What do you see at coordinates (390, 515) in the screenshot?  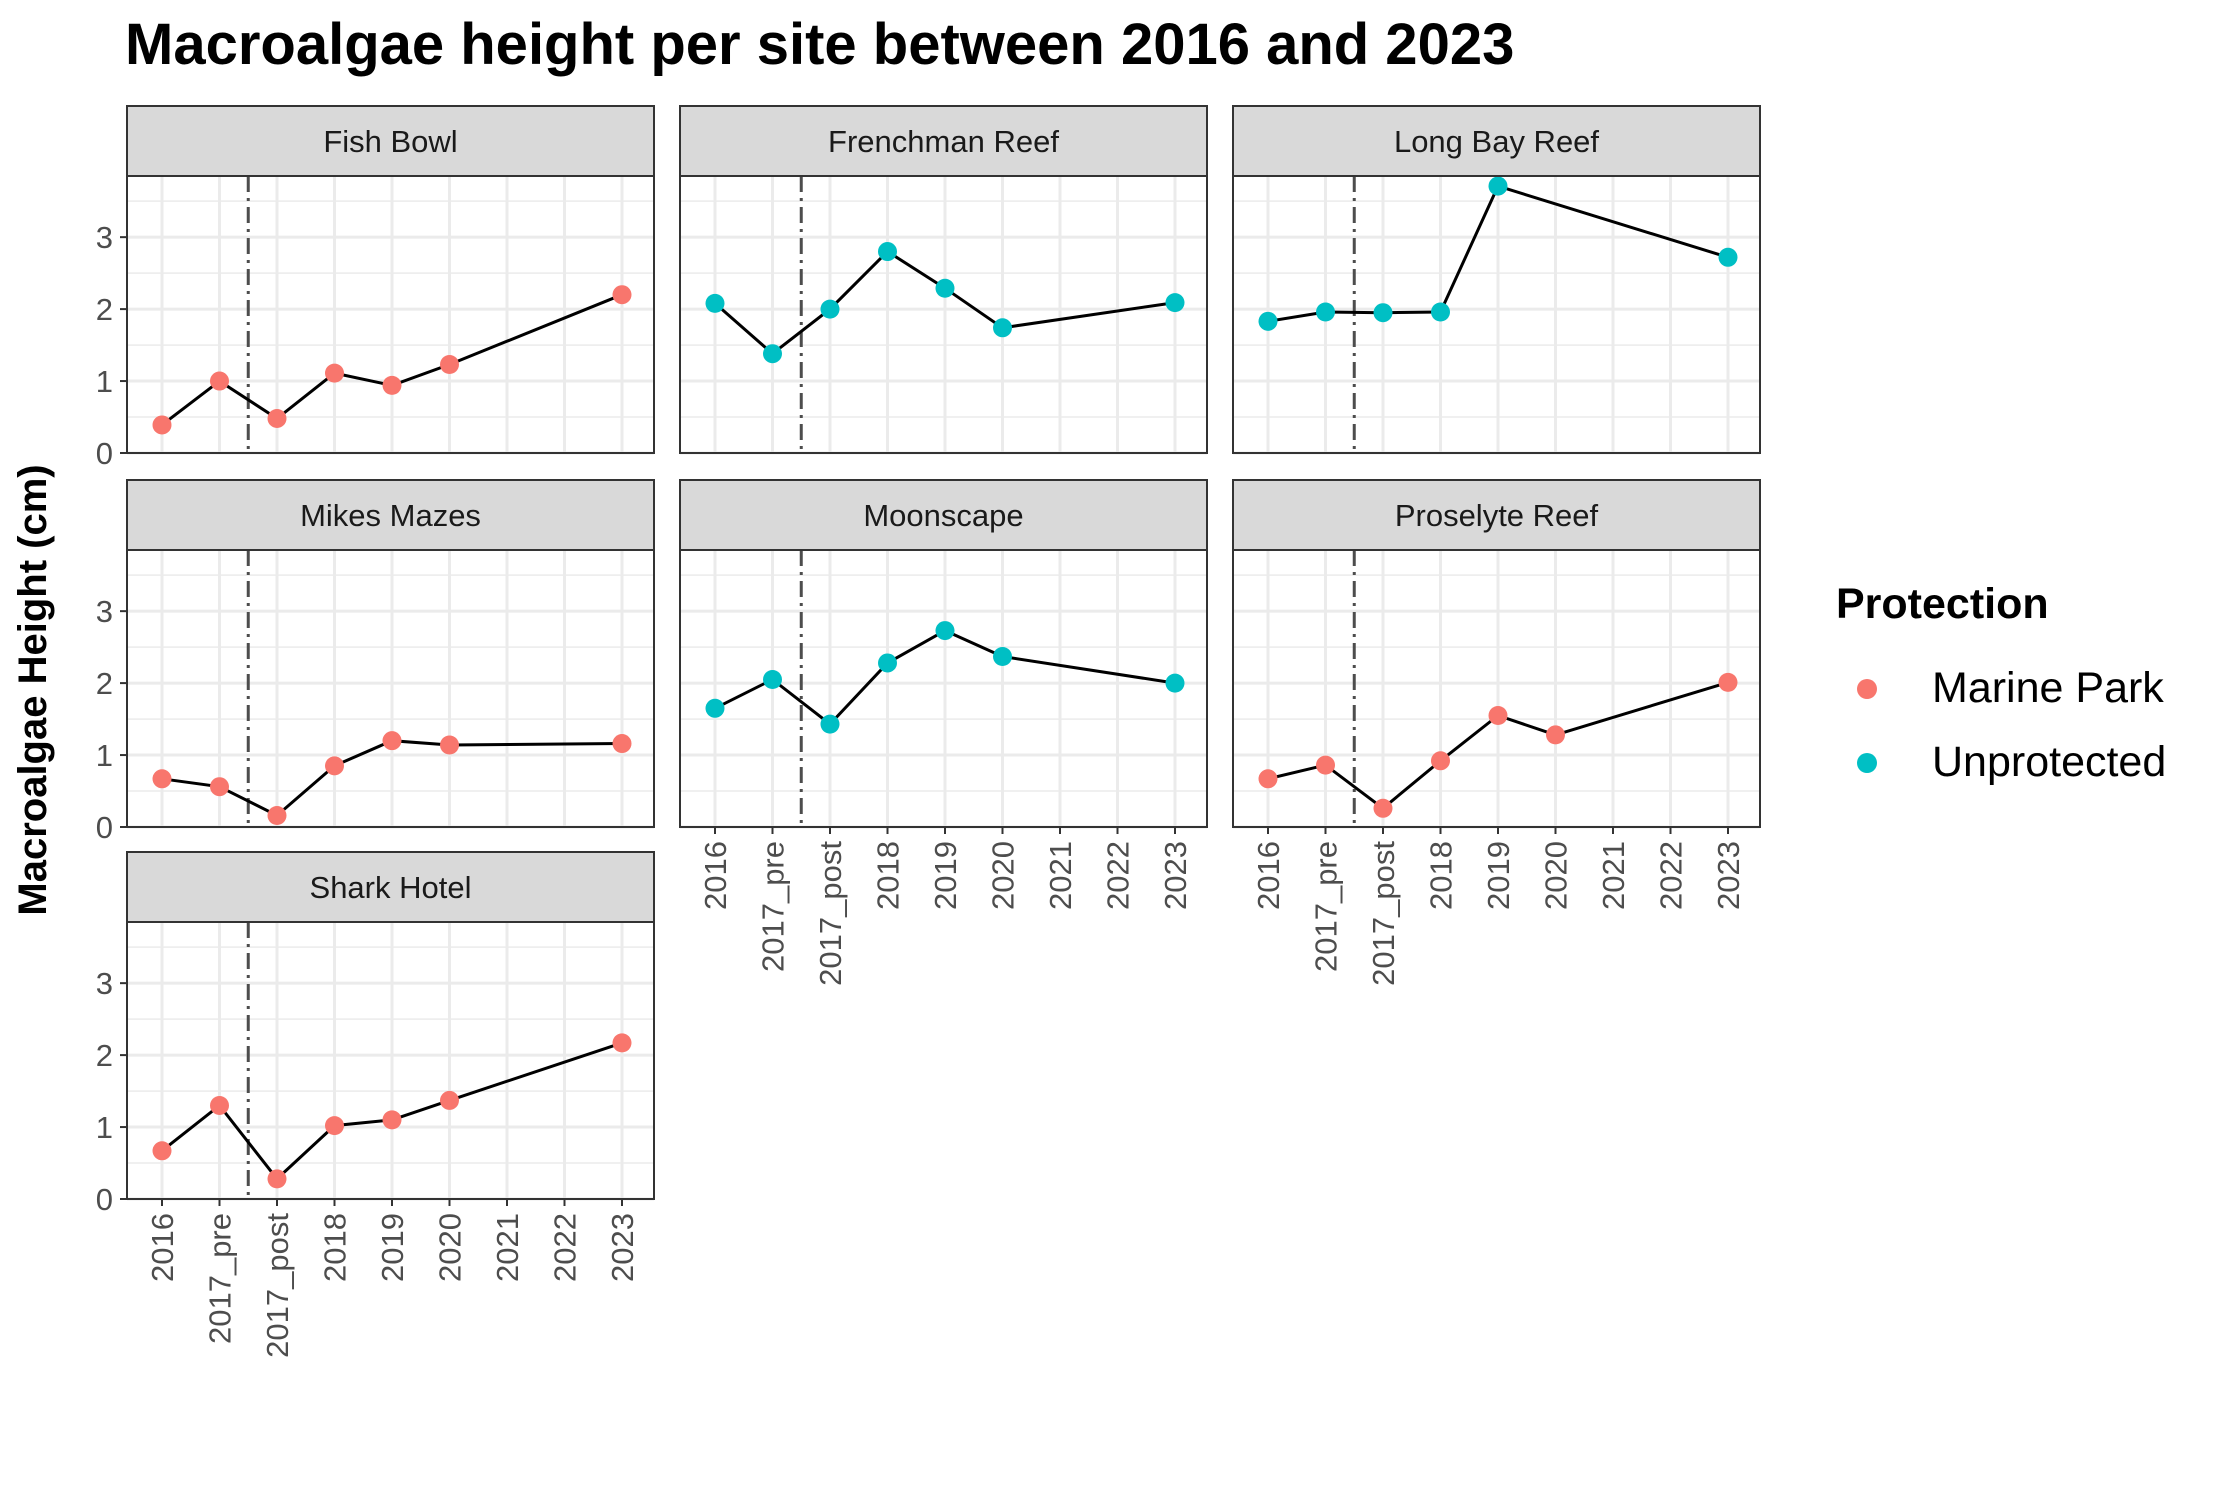 I see `facet-strip-label: Mikes Mazes` at bounding box center [390, 515].